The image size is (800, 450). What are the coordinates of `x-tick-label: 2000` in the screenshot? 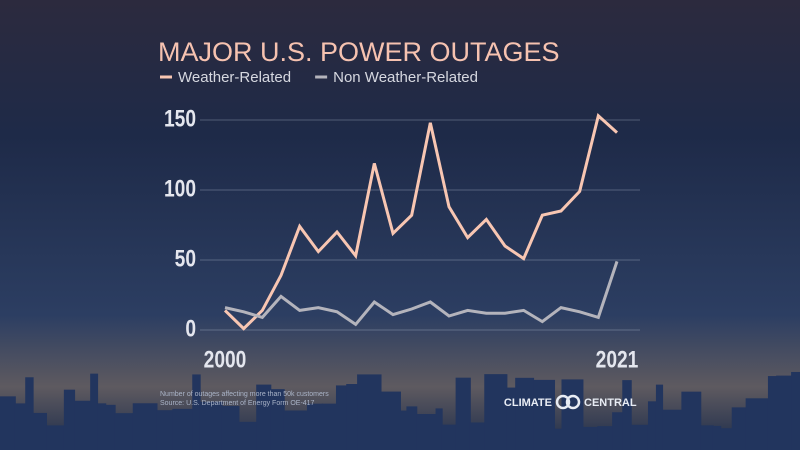 It's located at (225, 359).